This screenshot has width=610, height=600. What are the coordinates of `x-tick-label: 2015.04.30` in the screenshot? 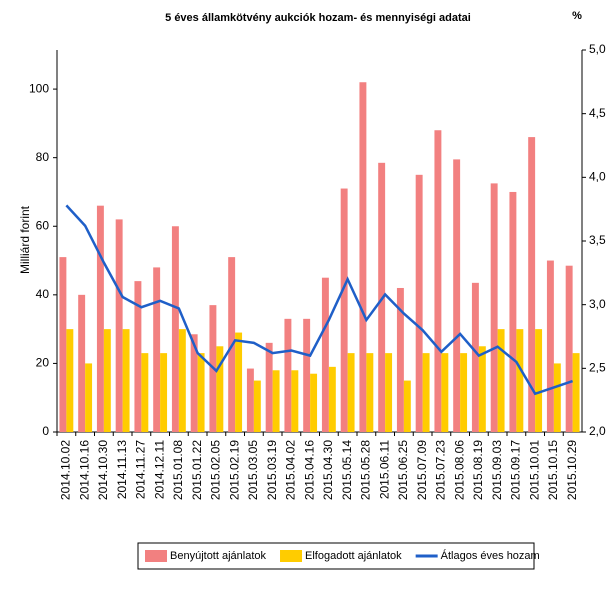 It's located at (328, 470).